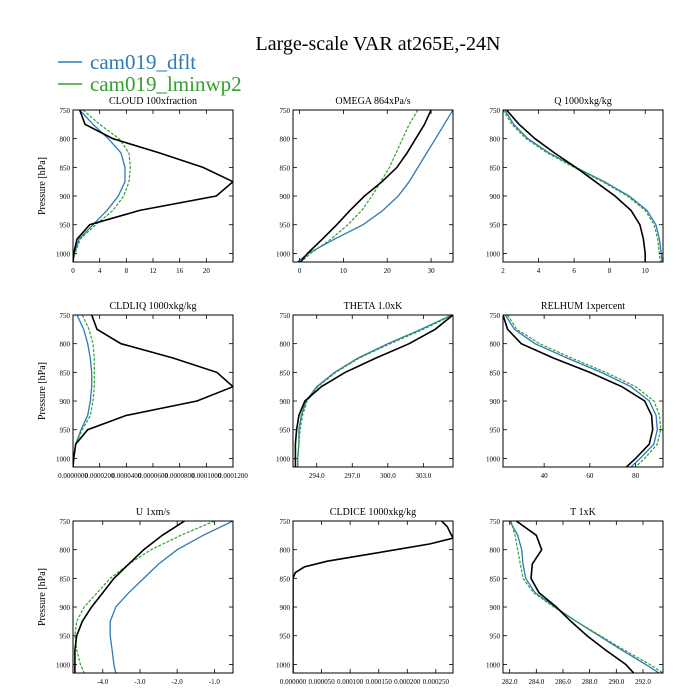  Describe the element at coordinates (432, 271) in the screenshot. I see `x-tick-label: 30` at that location.